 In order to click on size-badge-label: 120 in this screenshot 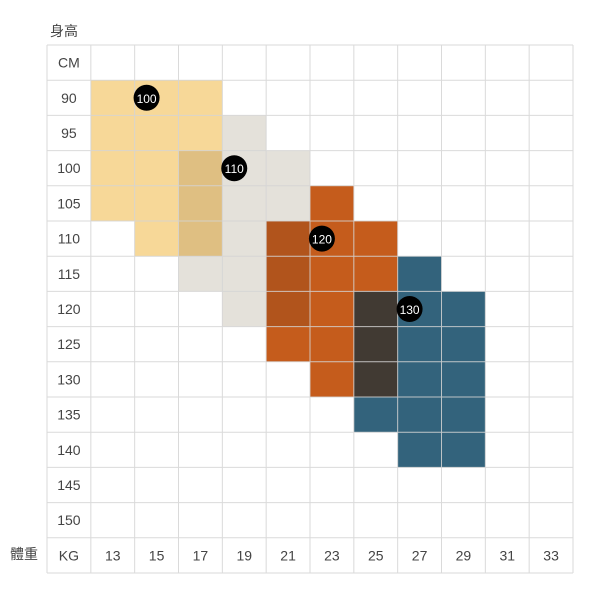, I will do `click(322, 240)`.